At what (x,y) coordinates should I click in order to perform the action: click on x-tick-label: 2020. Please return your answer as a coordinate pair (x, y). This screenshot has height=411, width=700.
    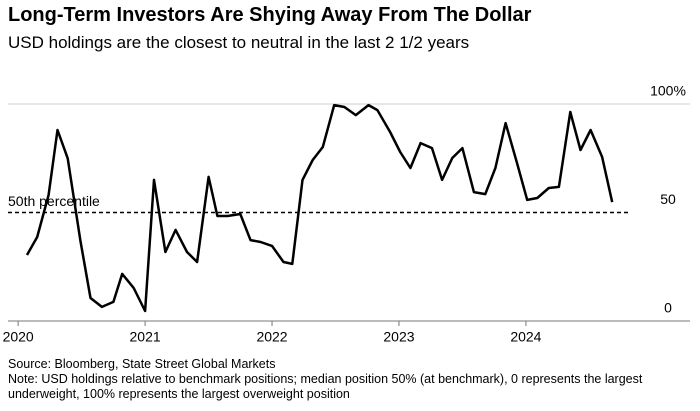
    Looking at the image, I should click on (18, 337).